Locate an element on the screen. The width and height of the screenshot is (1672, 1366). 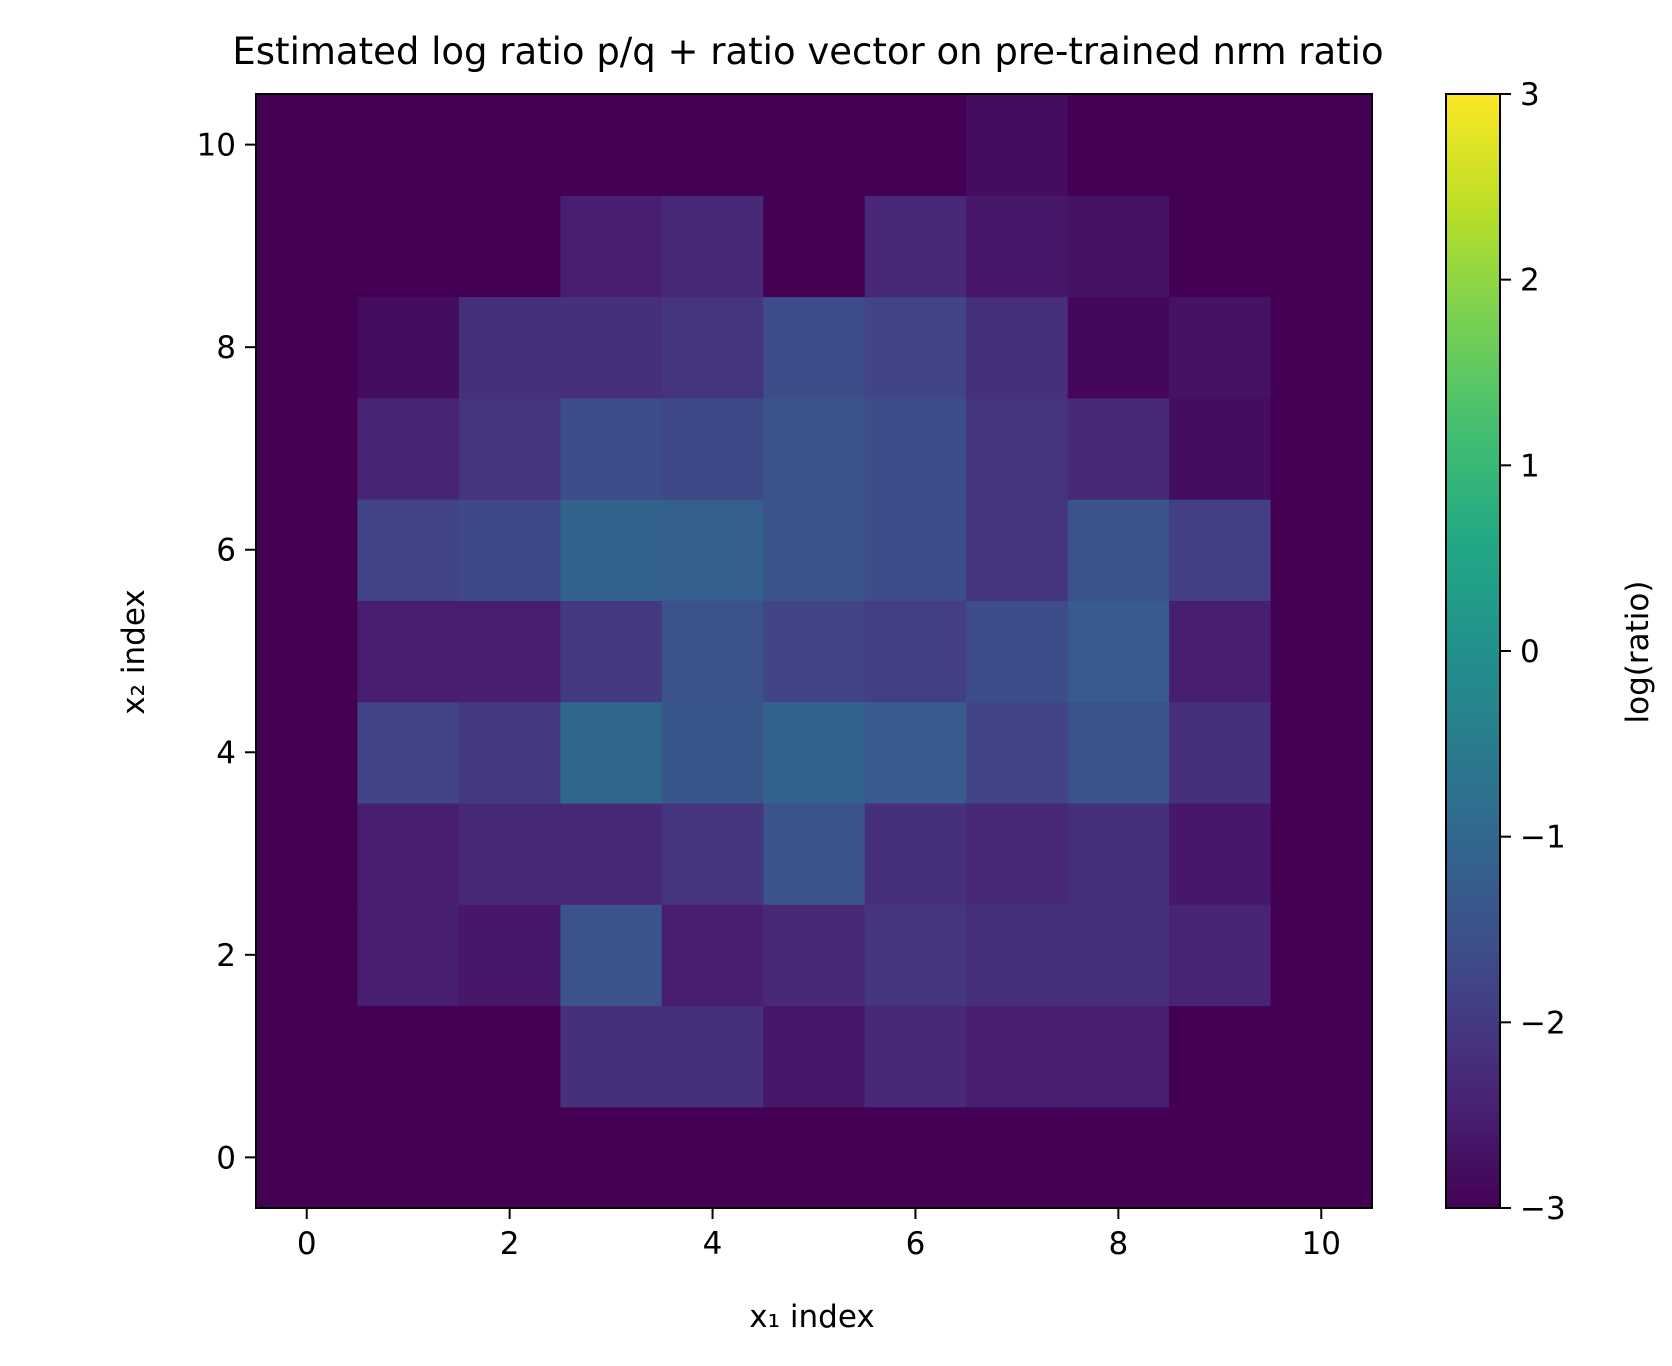
x-tick-label: 2 is located at coordinates (510, 1244).